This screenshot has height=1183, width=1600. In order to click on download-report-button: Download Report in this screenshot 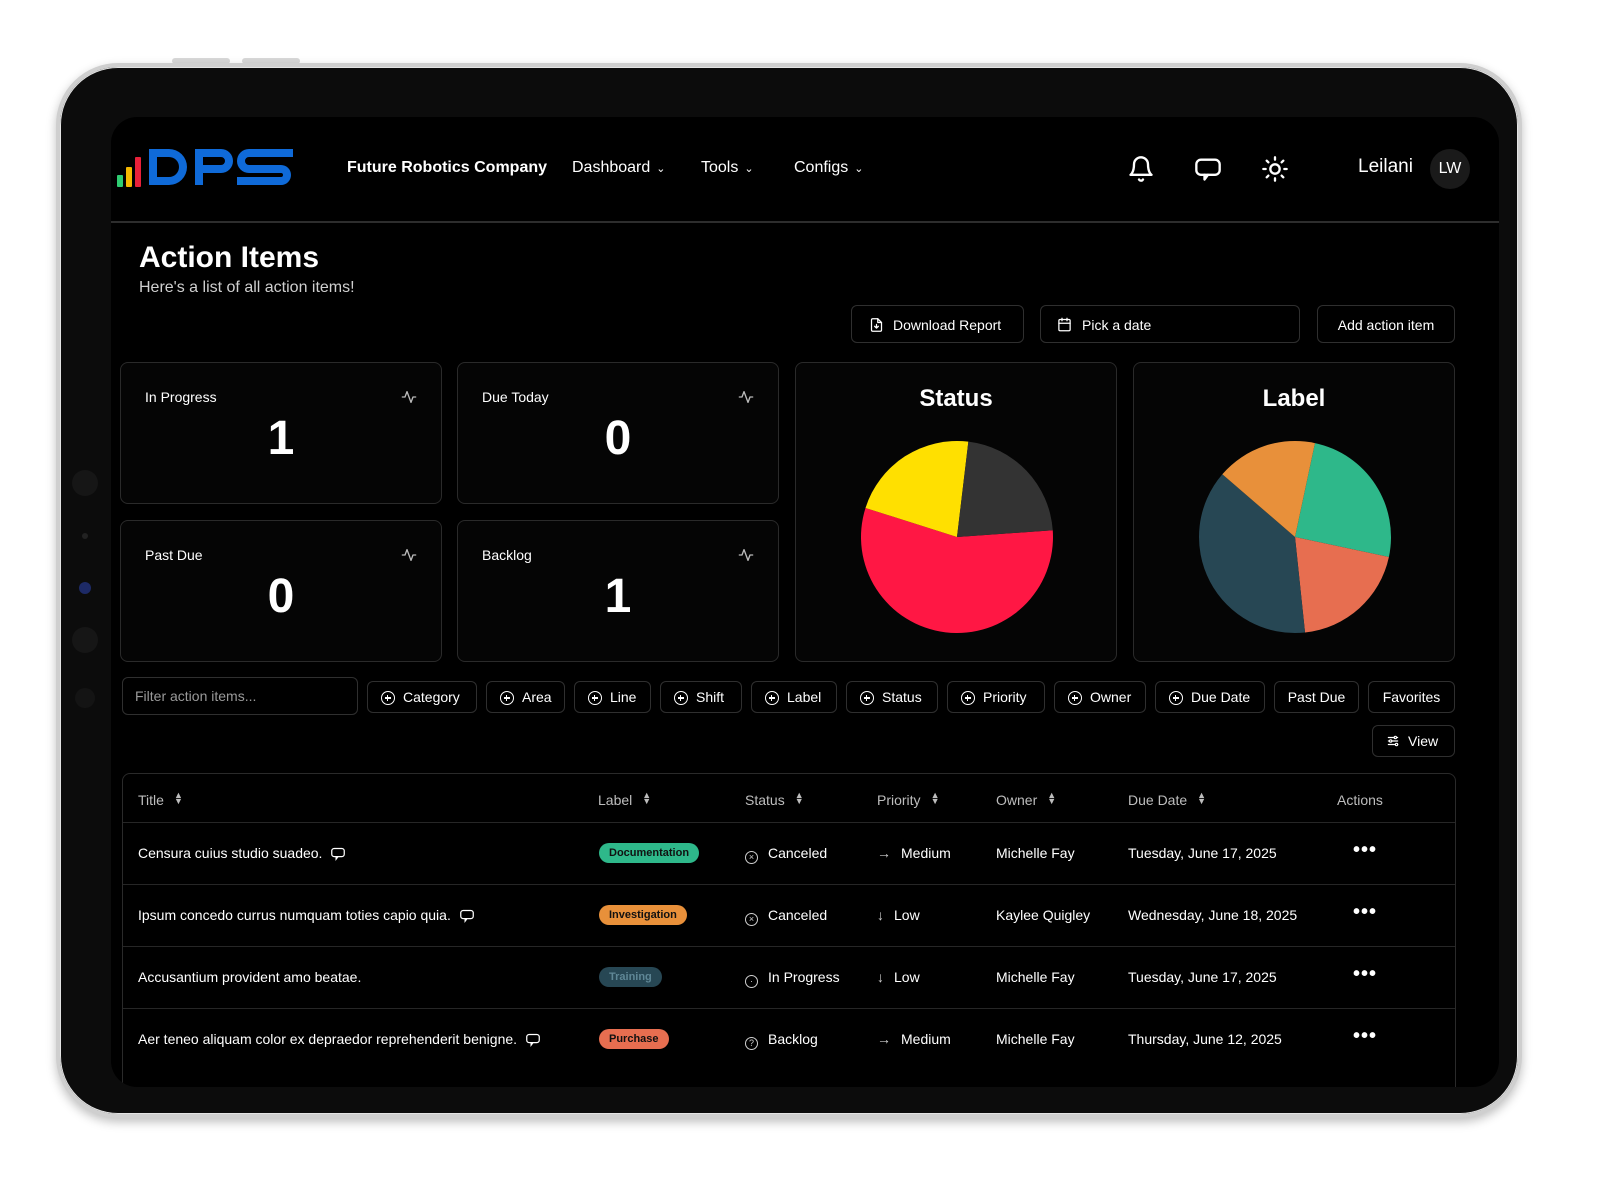, I will do `click(937, 324)`.